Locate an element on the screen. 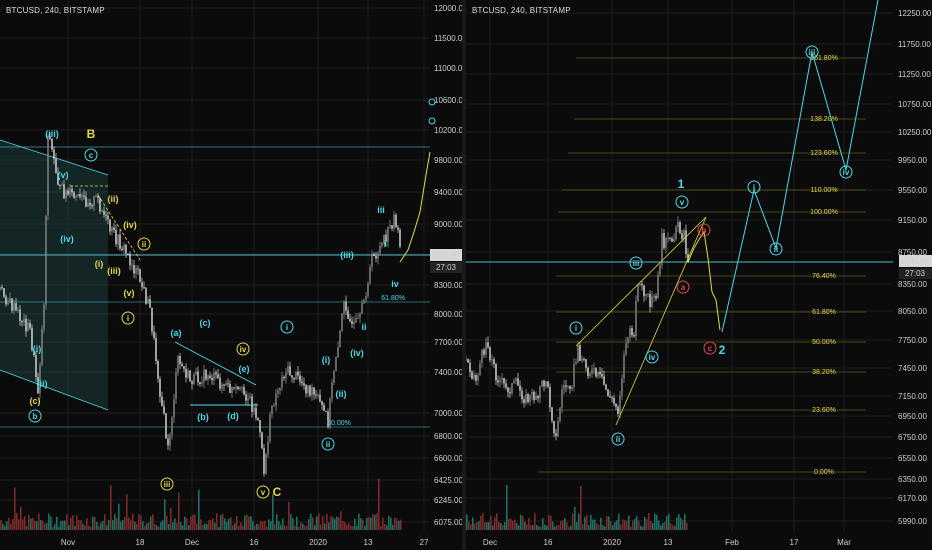 The image size is (932, 550). right-wave-label: iii is located at coordinates (812, 52).